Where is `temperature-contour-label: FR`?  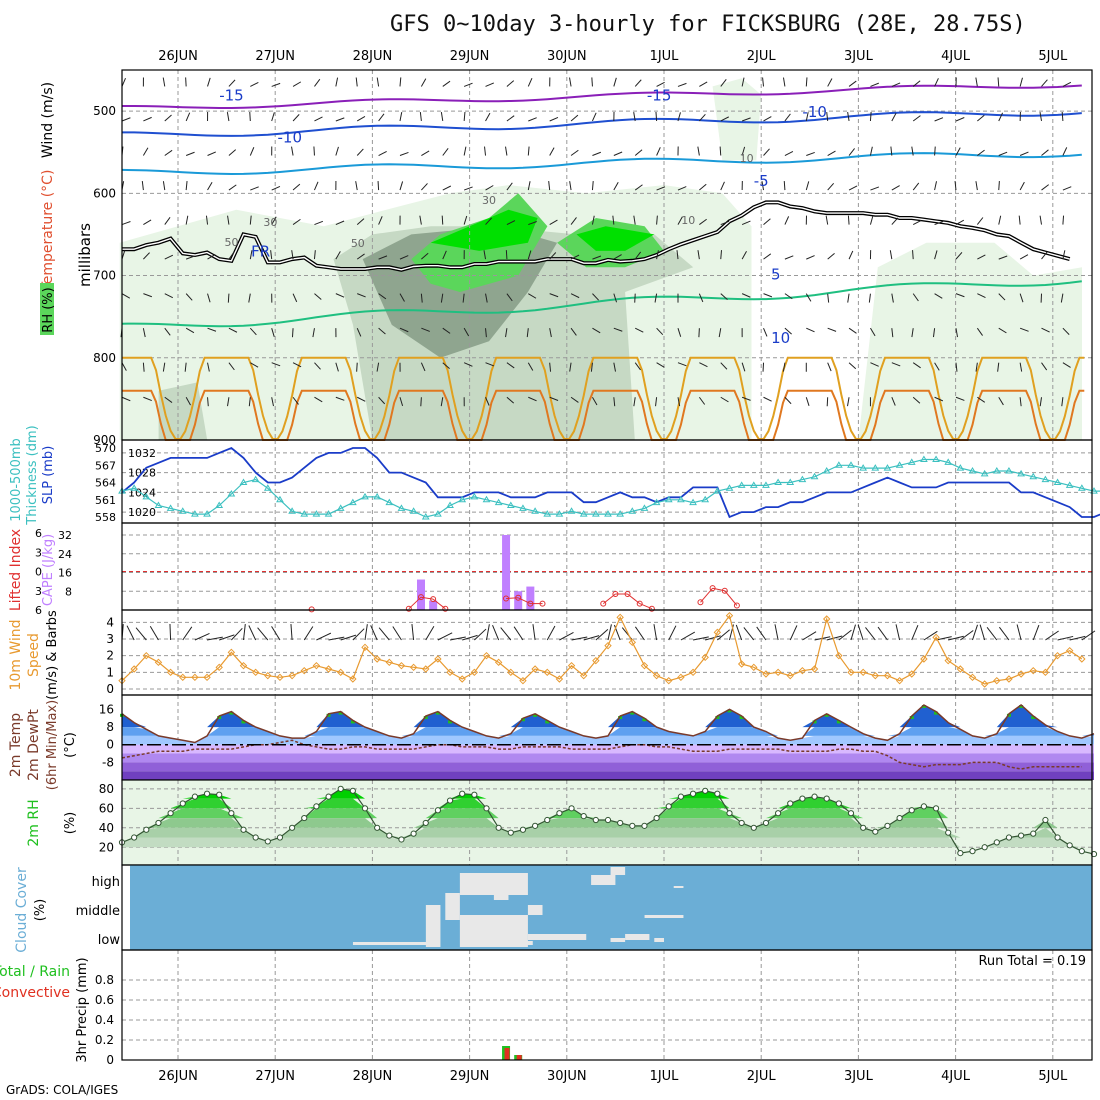
temperature-contour-label: FR is located at coordinates (260, 252).